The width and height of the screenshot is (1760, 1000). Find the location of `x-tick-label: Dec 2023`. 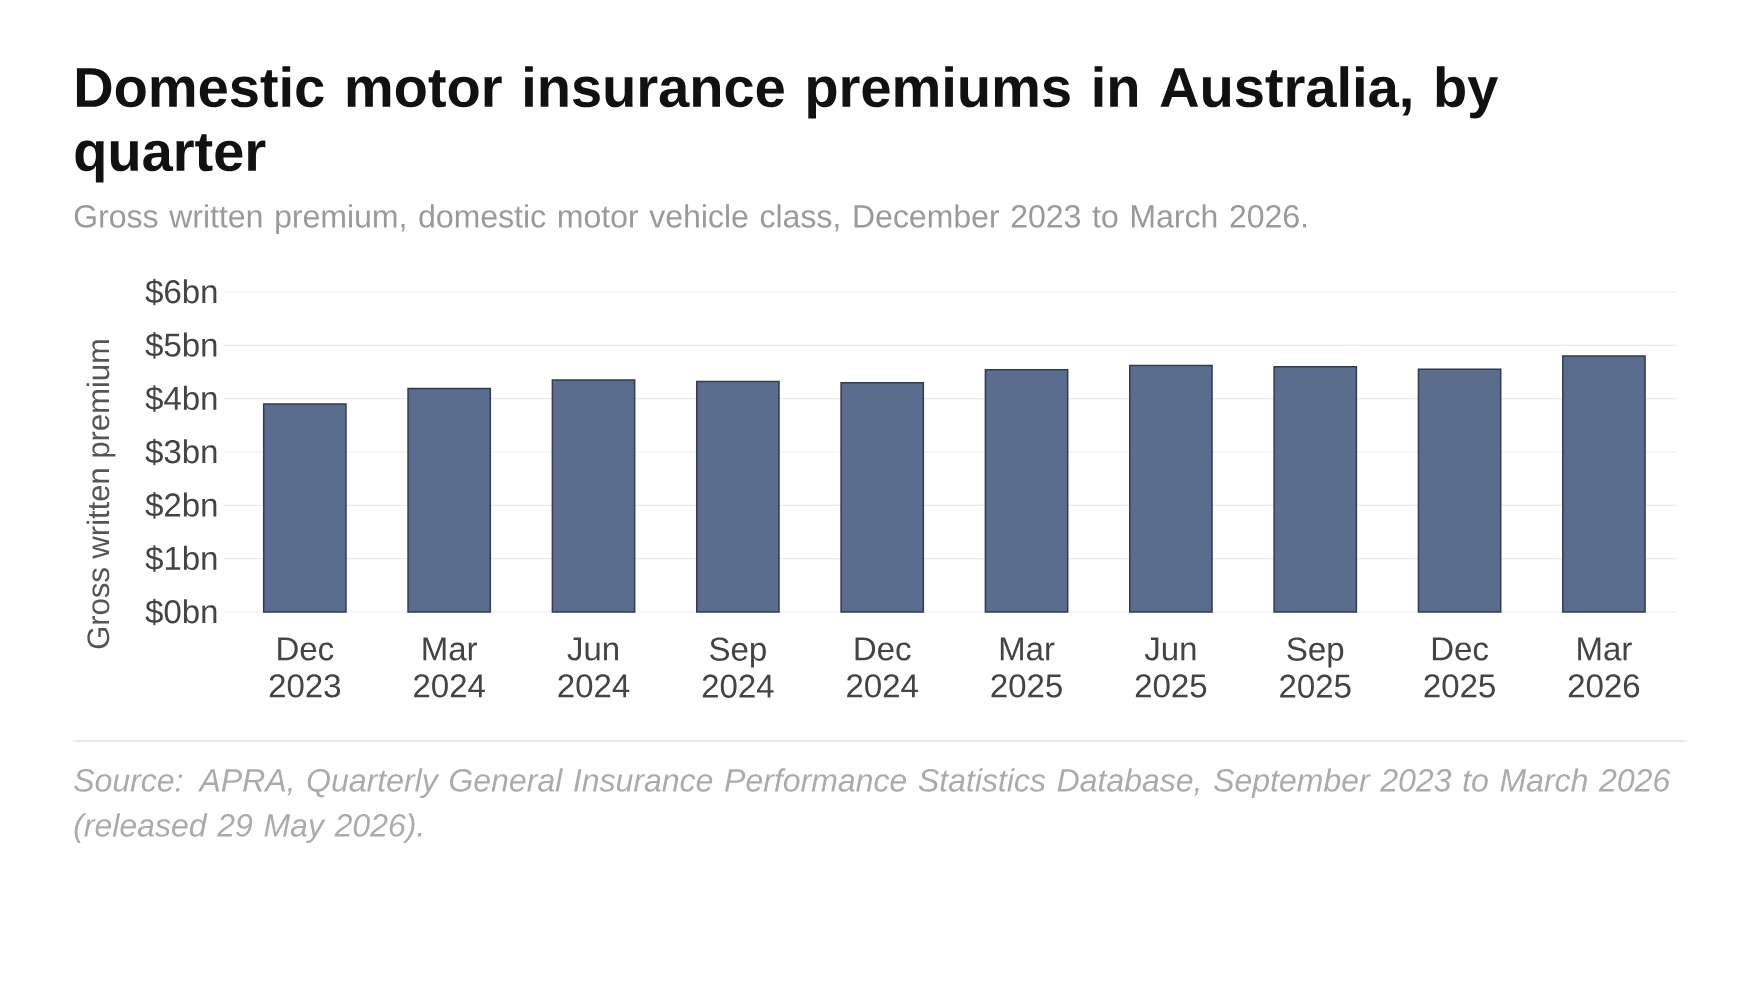

x-tick-label: Dec 2023 is located at coordinates (305, 667).